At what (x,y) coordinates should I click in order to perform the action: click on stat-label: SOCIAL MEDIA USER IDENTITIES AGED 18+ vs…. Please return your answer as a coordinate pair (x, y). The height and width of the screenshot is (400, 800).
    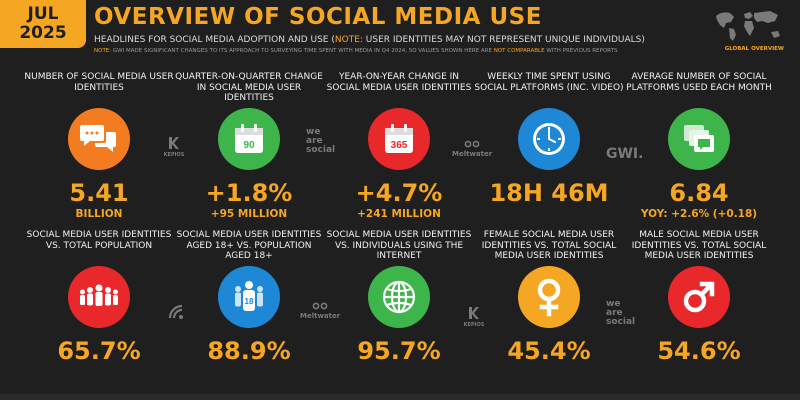
    Looking at the image, I should click on (249, 245).